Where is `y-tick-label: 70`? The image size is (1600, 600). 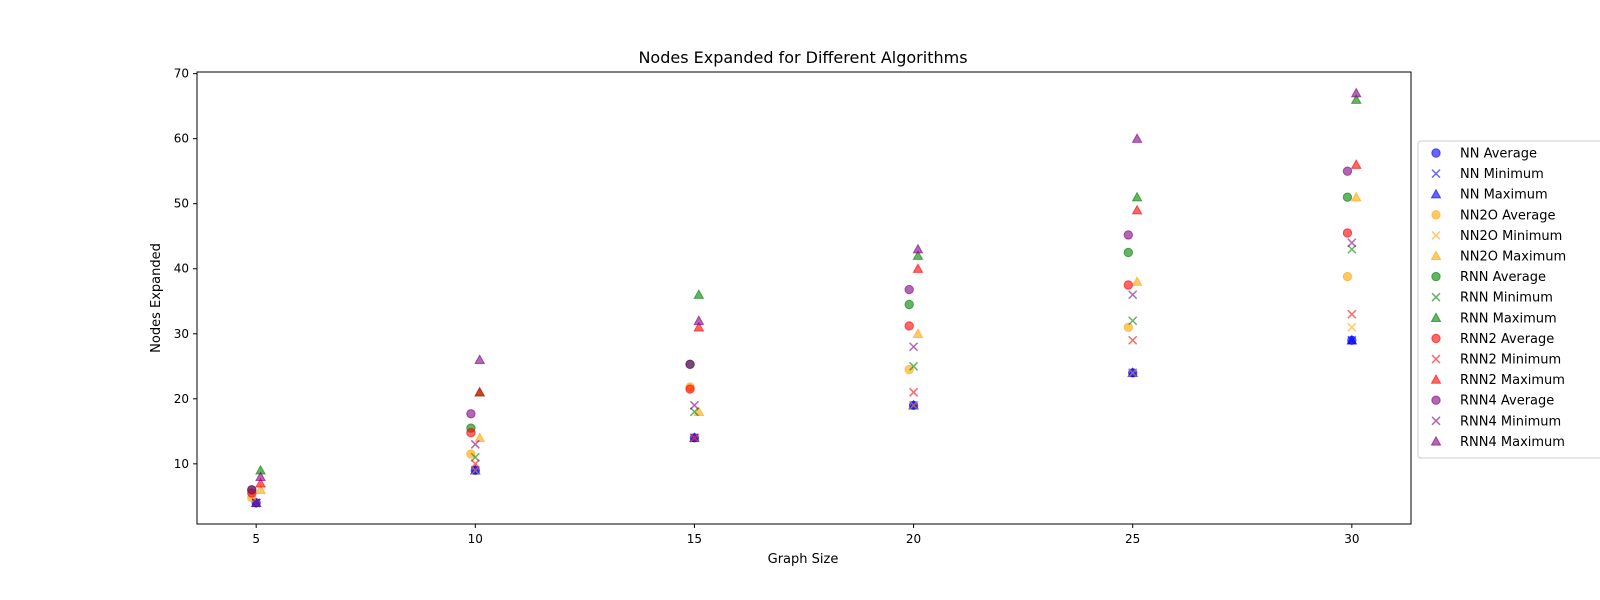 y-tick-label: 70 is located at coordinates (181, 74).